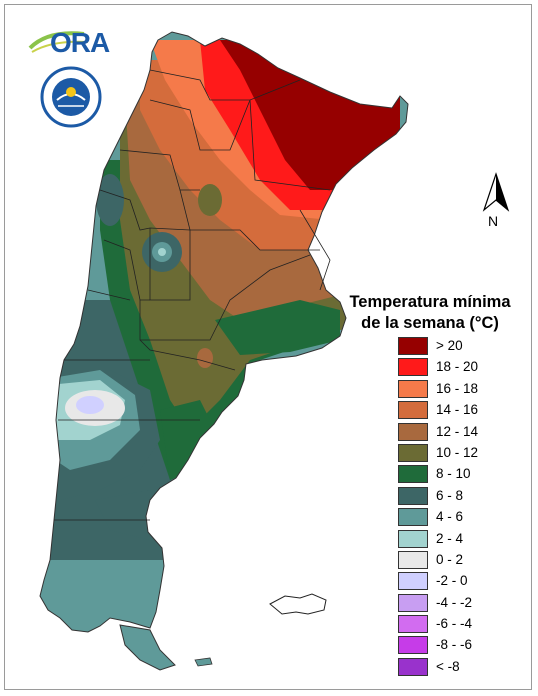  I want to click on smn-seal-icon, so click(71, 97).